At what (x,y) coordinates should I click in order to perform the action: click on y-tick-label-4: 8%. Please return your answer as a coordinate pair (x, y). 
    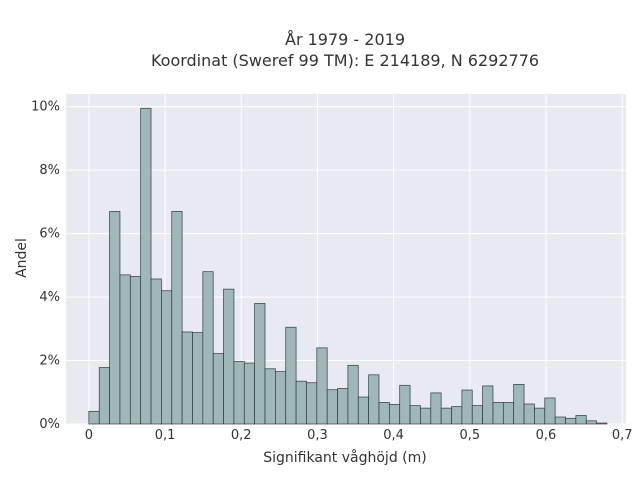
    Looking at the image, I should click on (49, 170).